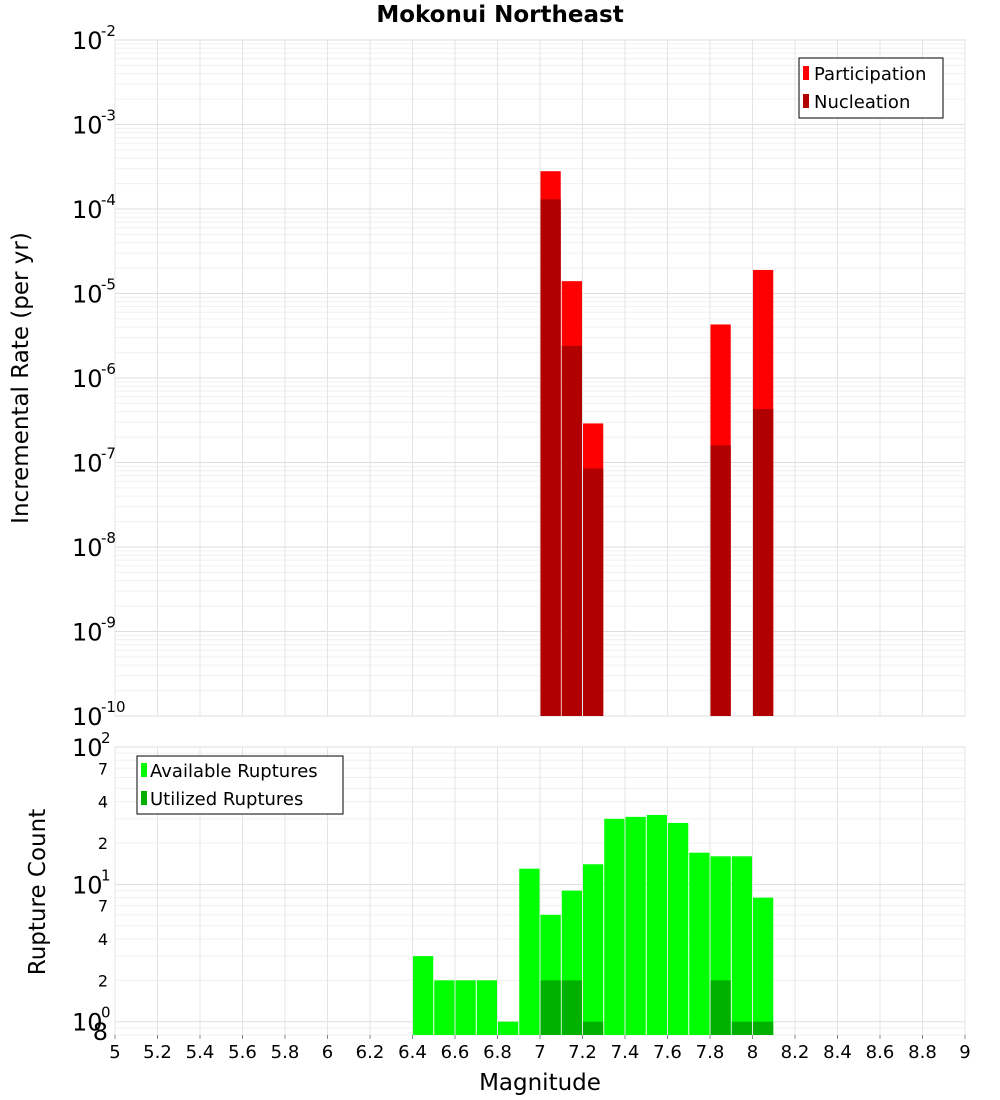 Image resolution: width=1000 pixels, height=1100 pixels. Describe the element at coordinates (157, 1052) in the screenshot. I see `x-tick-label: 5.2` at that location.